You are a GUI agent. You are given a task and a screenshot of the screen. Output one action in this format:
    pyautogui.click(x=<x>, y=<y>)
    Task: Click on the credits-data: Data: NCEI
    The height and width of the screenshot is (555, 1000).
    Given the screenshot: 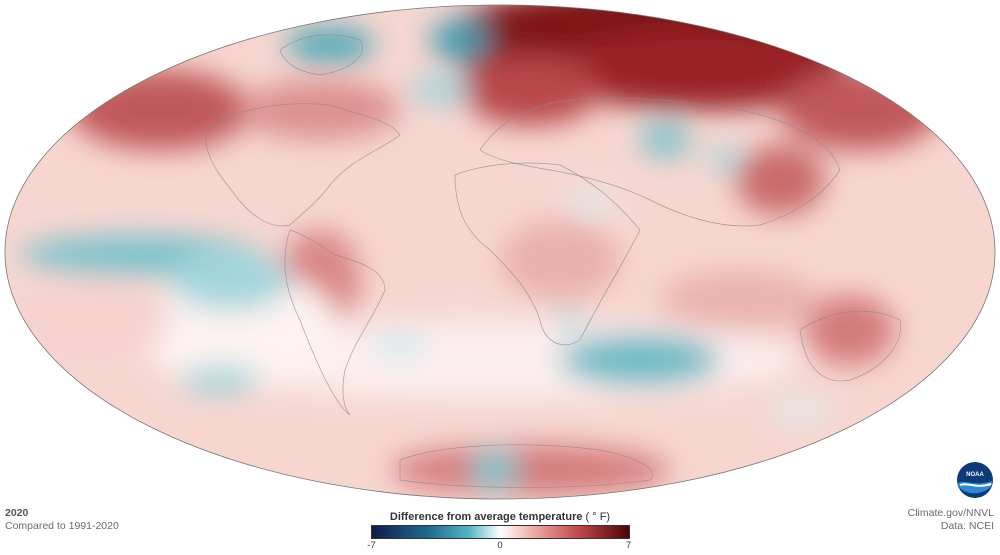 What is the action you would take?
    pyautogui.click(x=967, y=526)
    